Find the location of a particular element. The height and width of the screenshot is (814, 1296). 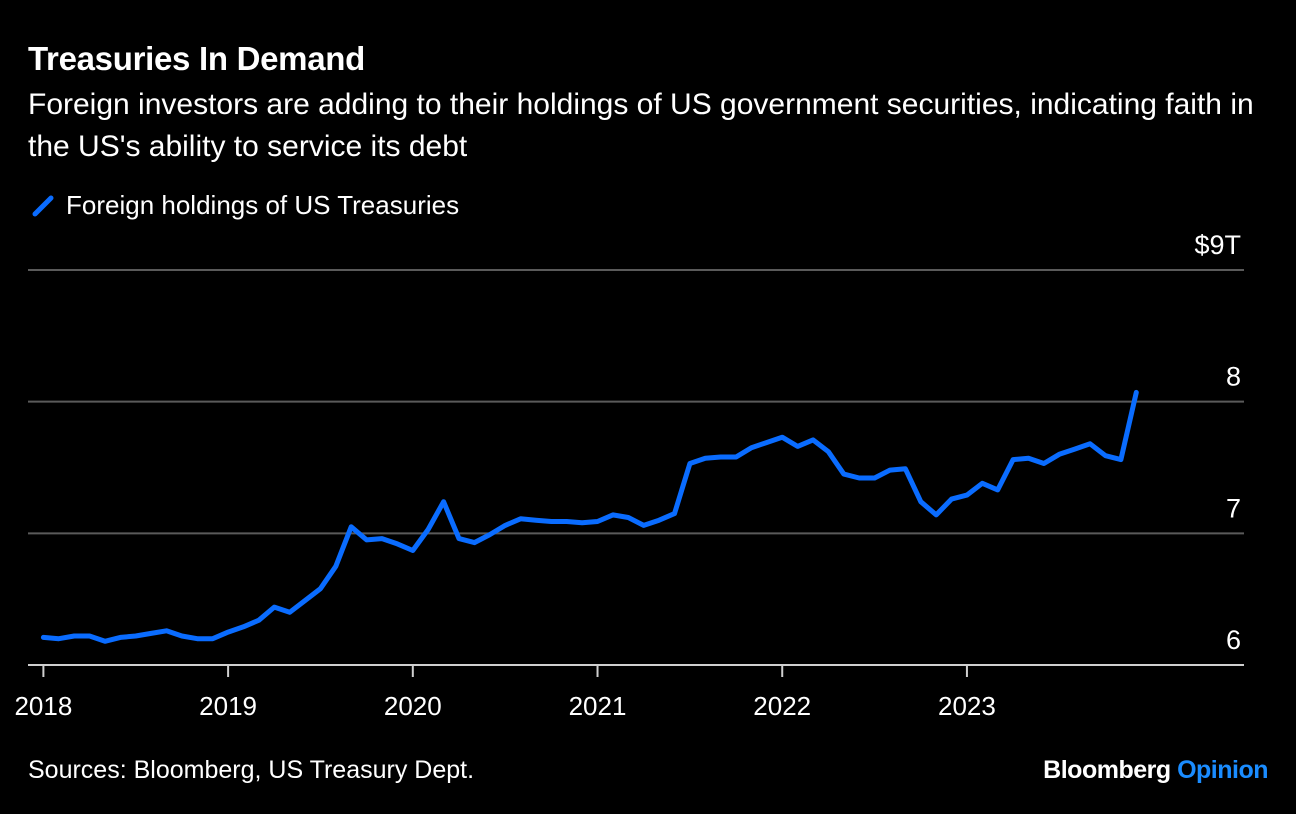

legend: Foreign holdings of US Treasuries is located at coordinates (245, 205).